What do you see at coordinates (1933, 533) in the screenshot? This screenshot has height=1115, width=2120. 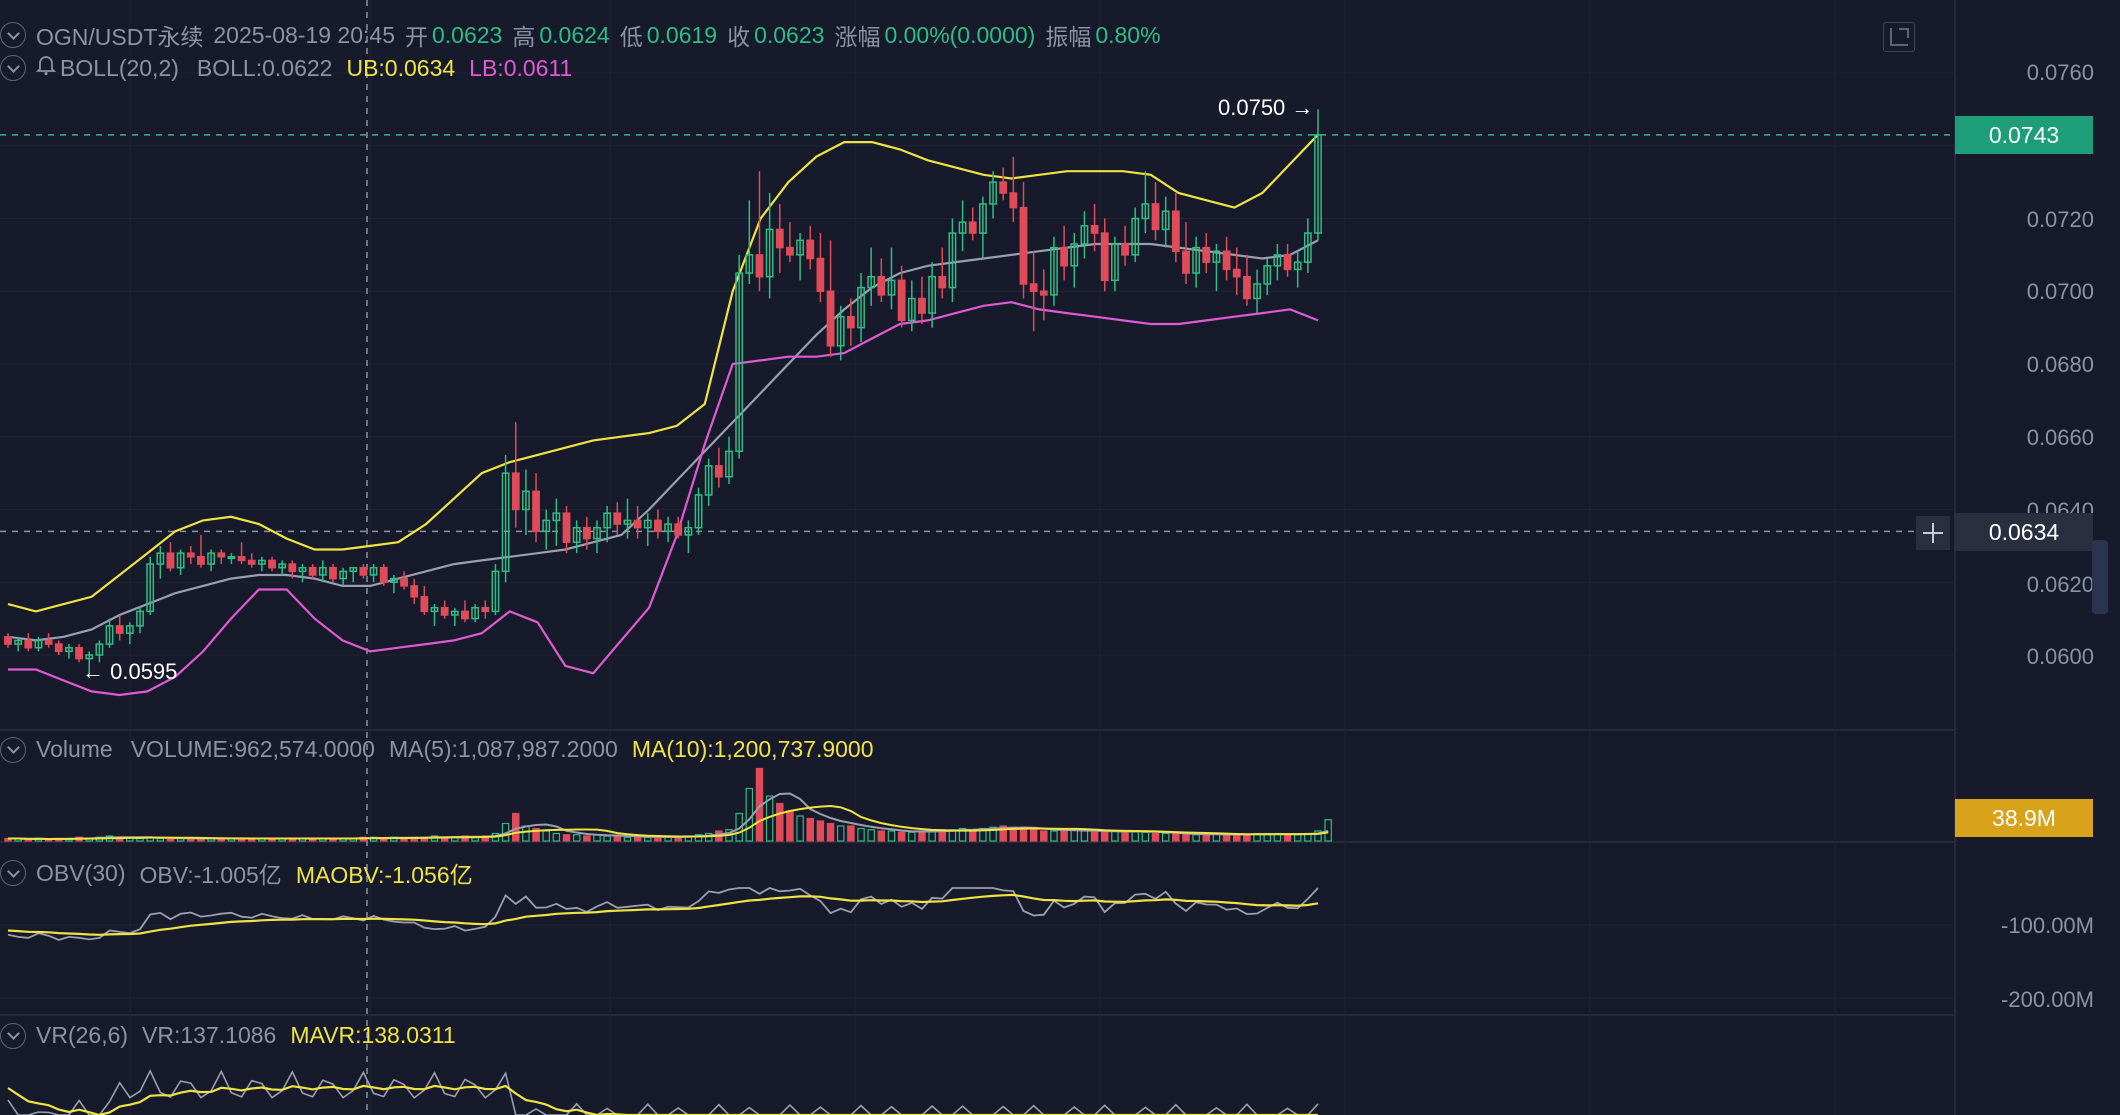 I see `crosshair-plus-icon` at bounding box center [1933, 533].